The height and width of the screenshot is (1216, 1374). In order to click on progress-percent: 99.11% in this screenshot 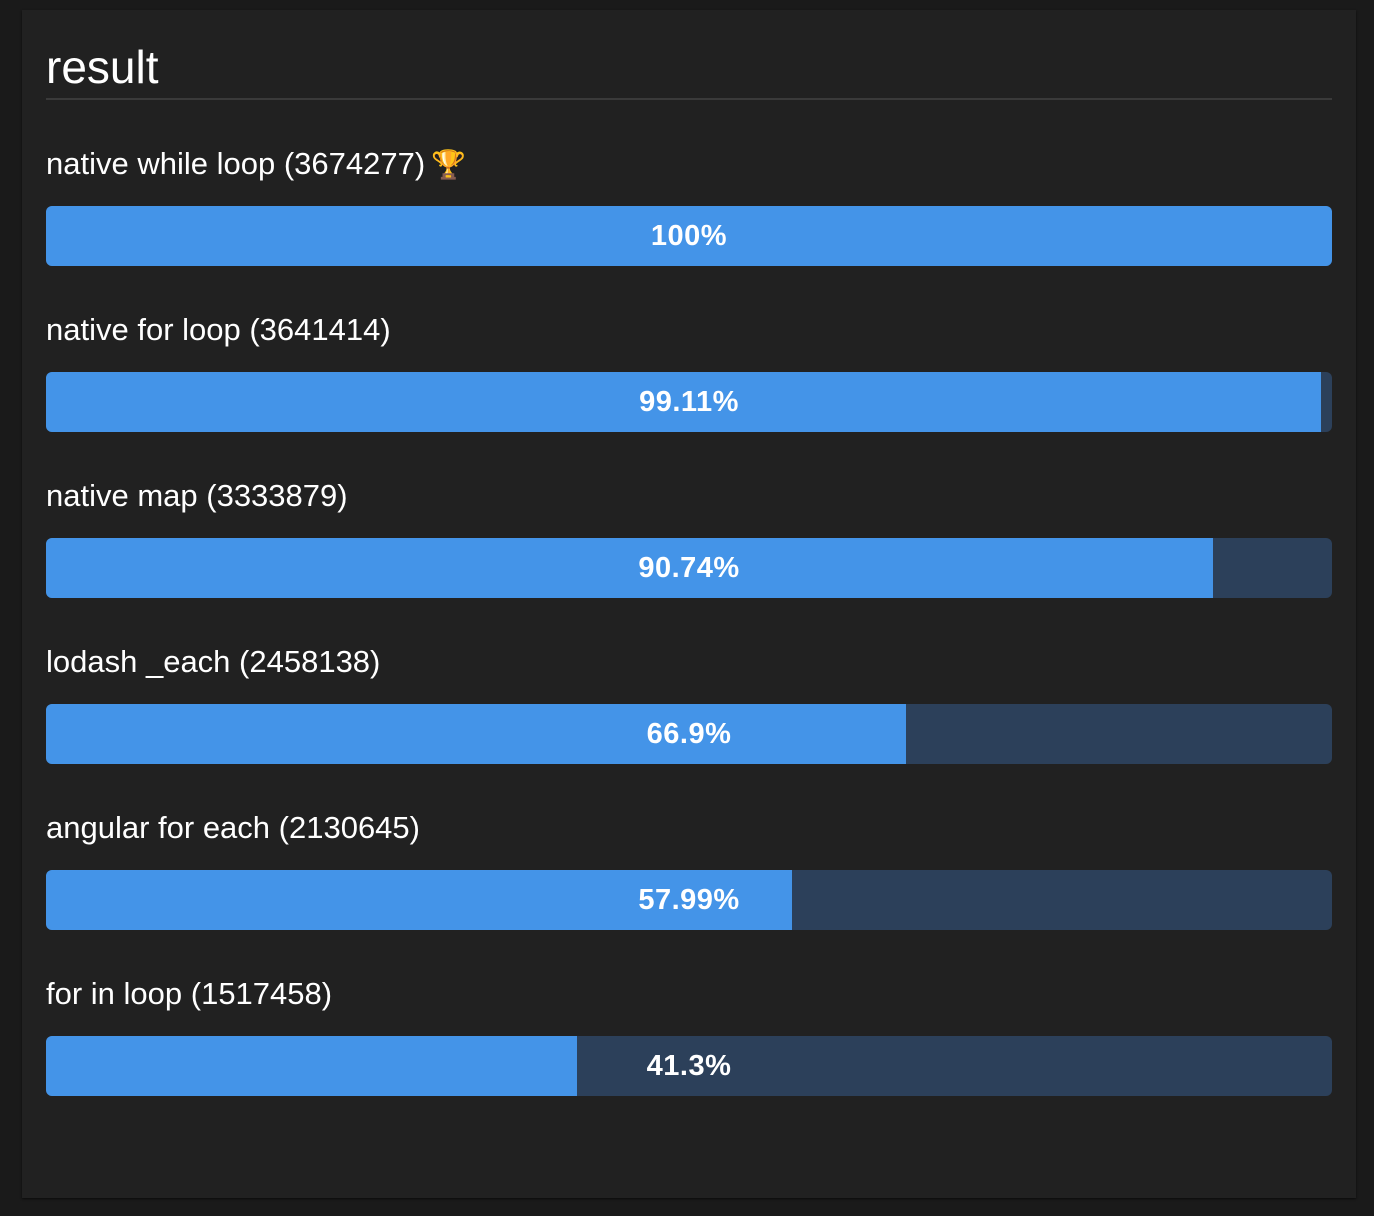, I will do `click(689, 401)`.